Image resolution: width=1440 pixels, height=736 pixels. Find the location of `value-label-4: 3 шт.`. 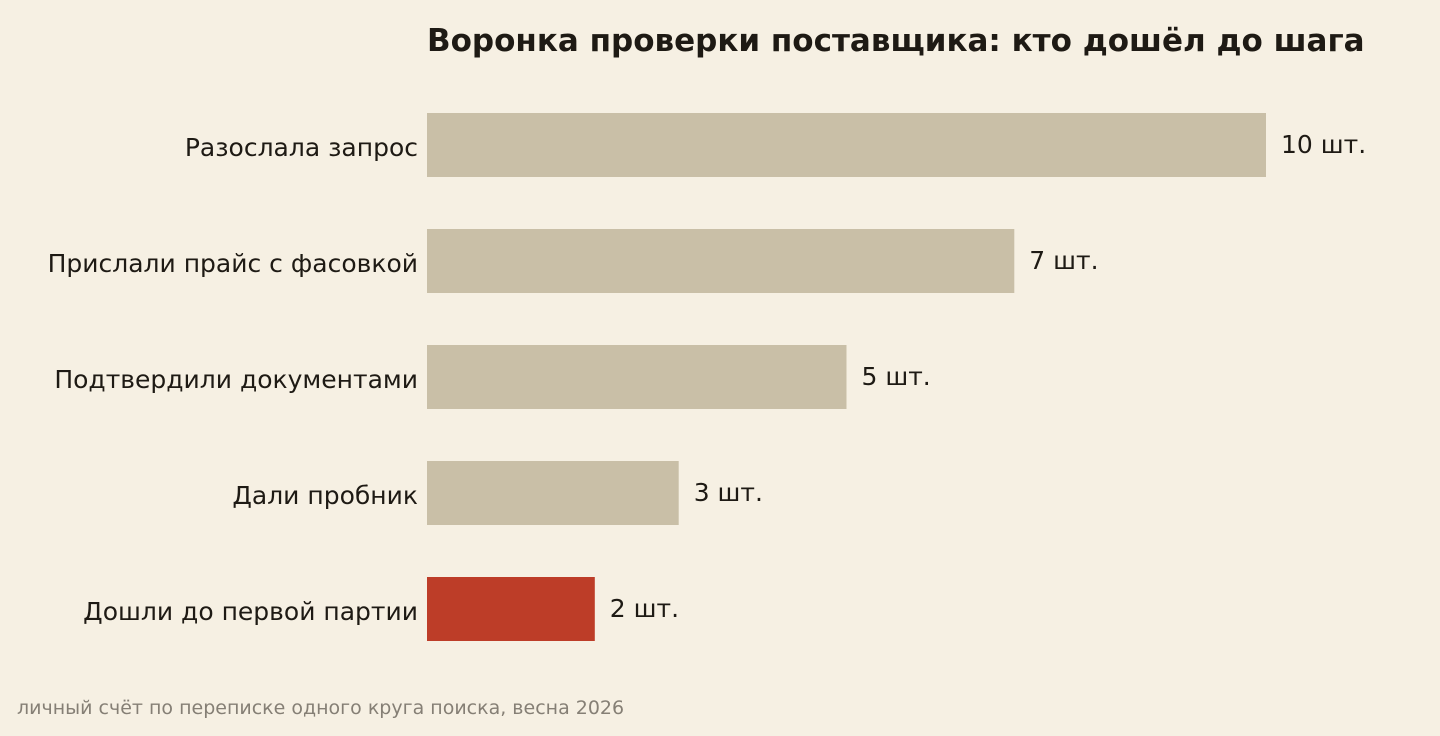

value-label-4: 3 шт. is located at coordinates (728, 492).